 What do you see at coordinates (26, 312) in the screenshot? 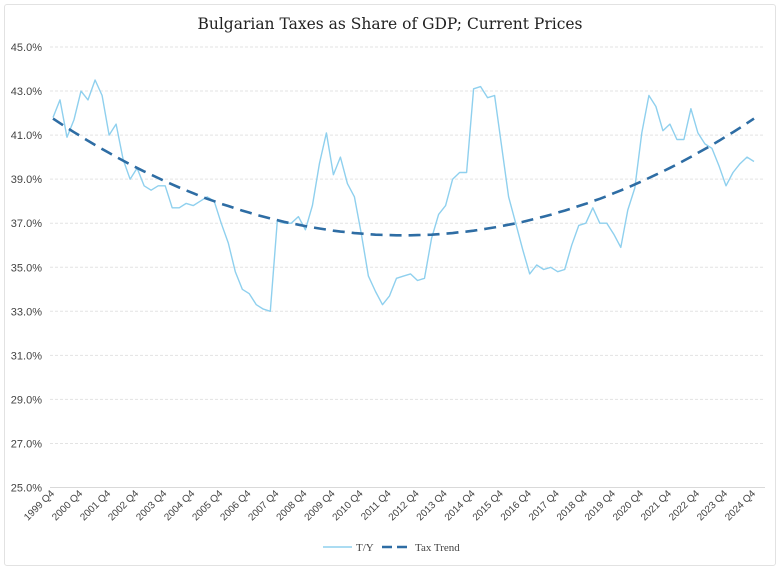
I see `y-tick-label: 33.0%` at bounding box center [26, 312].